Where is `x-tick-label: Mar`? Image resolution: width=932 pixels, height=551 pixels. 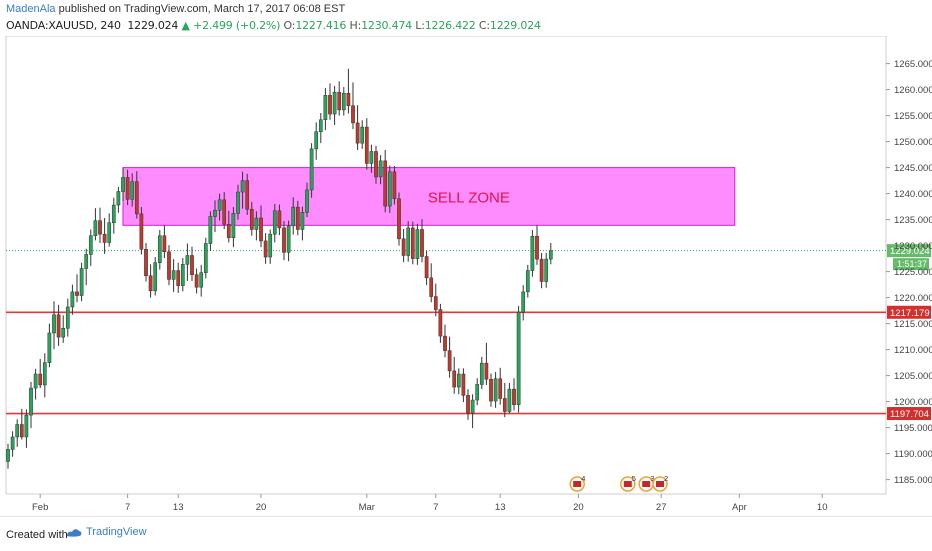 x-tick-label: Mar is located at coordinates (367, 507).